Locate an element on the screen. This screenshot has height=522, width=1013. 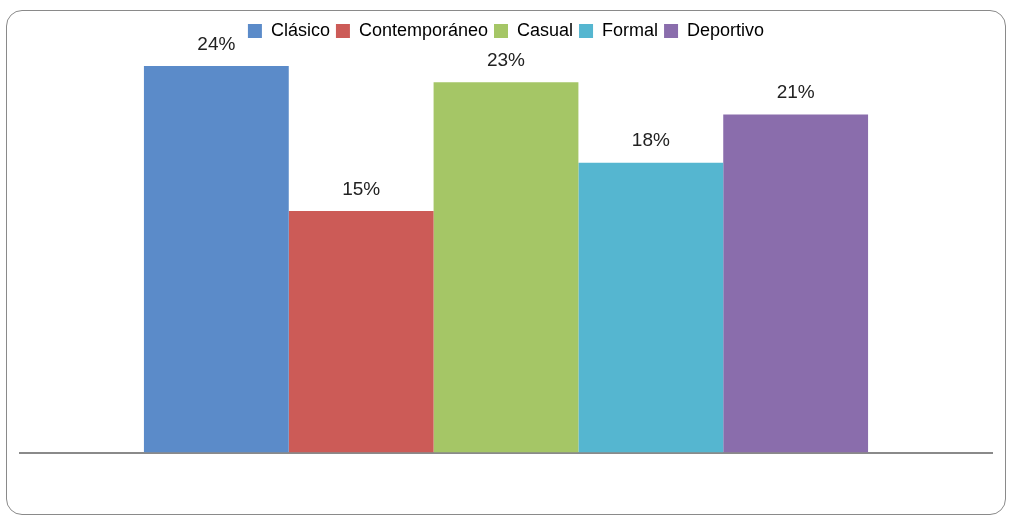
data-label: 15% is located at coordinates (361, 188).